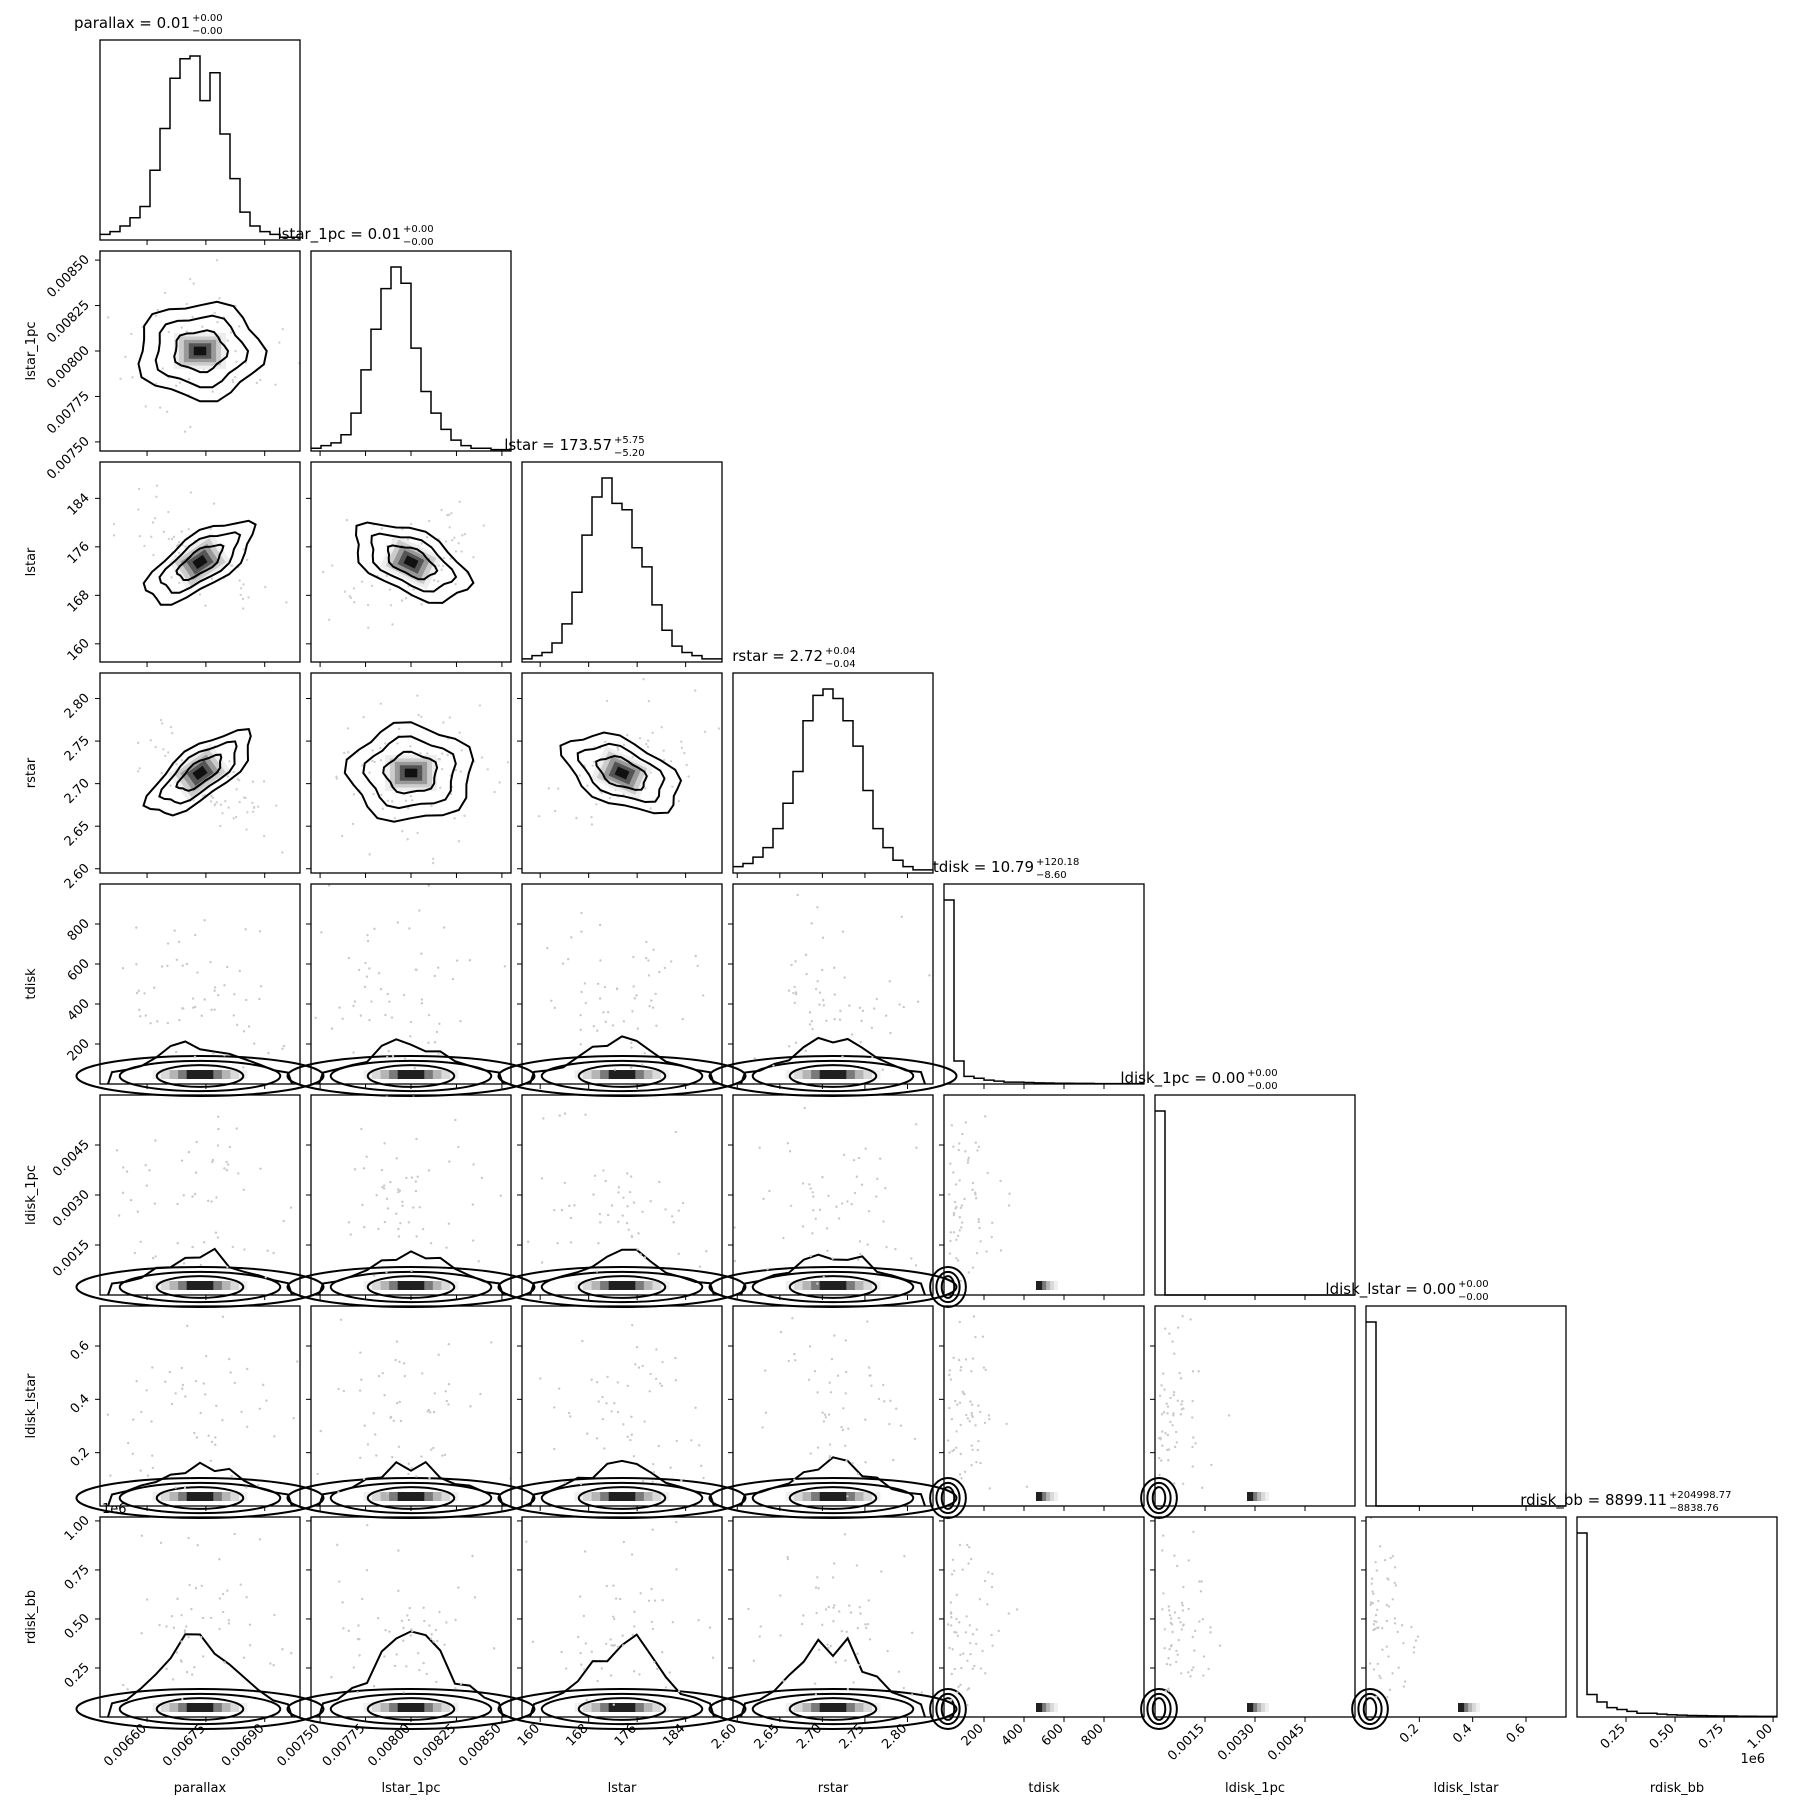 The height and width of the screenshot is (1809, 1809). Describe the element at coordinates (80, 1457) in the screenshot. I see `y-tick-label: 0.2` at that location.